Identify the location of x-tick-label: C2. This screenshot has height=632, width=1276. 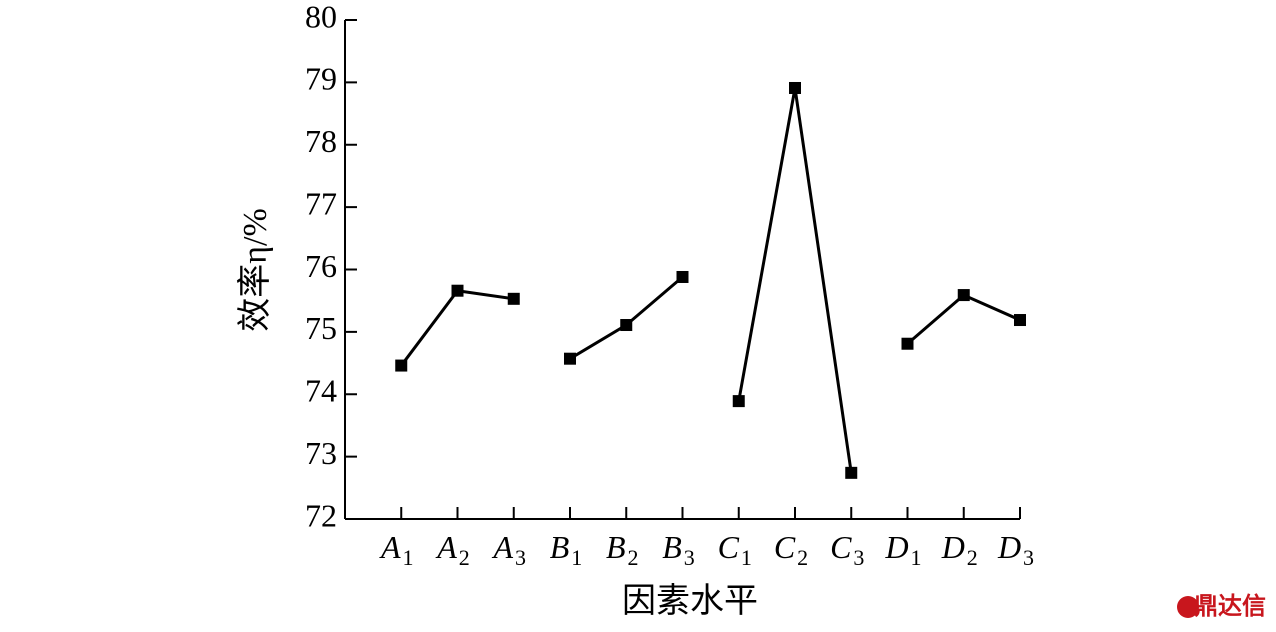
(791, 549).